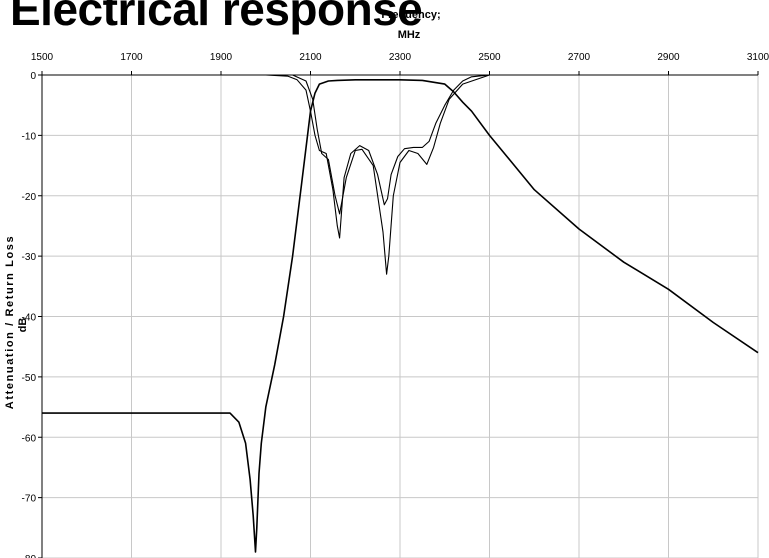  I want to click on x-axis-title-line2: MHz, so click(409, 35).